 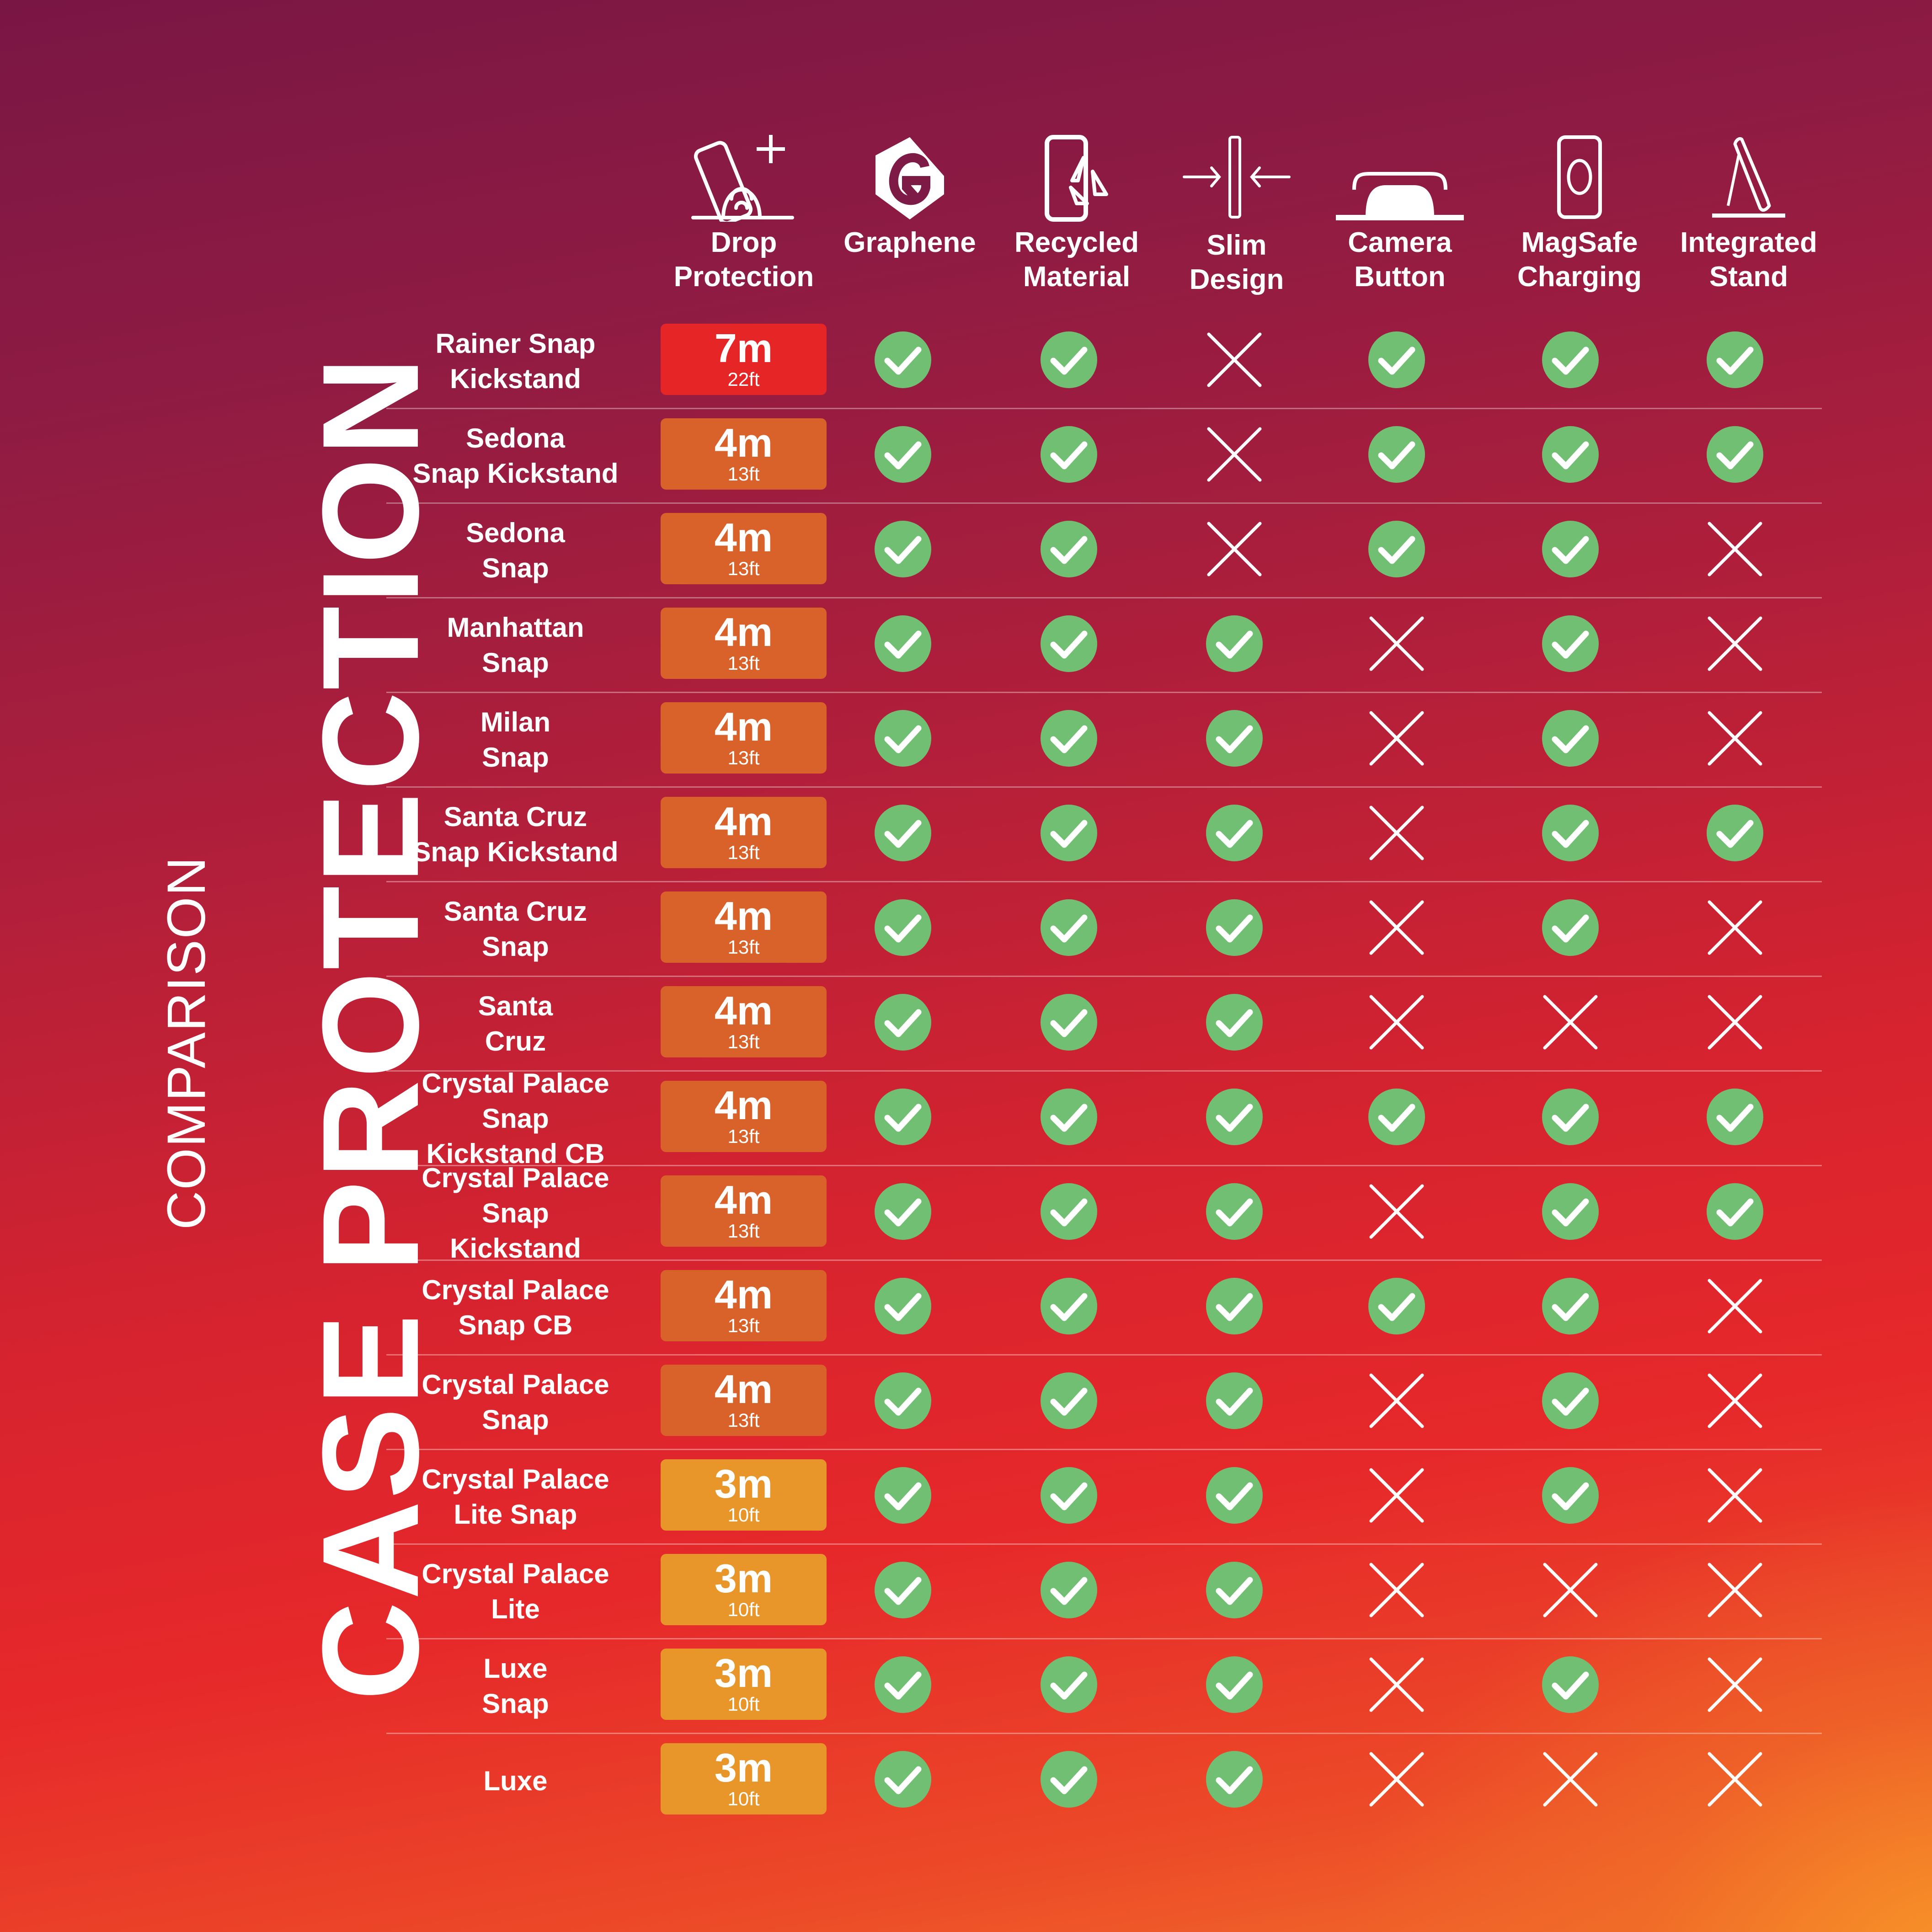 I want to click on table-row: Sedona Snap Kickstand 4m 13ft, so click(x=1104, y=456).